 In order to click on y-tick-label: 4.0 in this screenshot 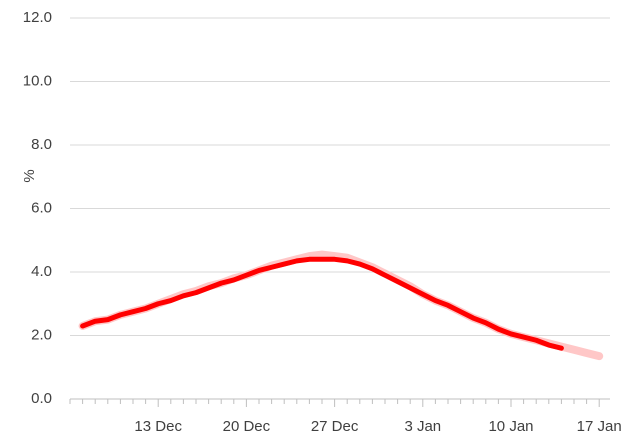, I will do `click(41, 271)`.